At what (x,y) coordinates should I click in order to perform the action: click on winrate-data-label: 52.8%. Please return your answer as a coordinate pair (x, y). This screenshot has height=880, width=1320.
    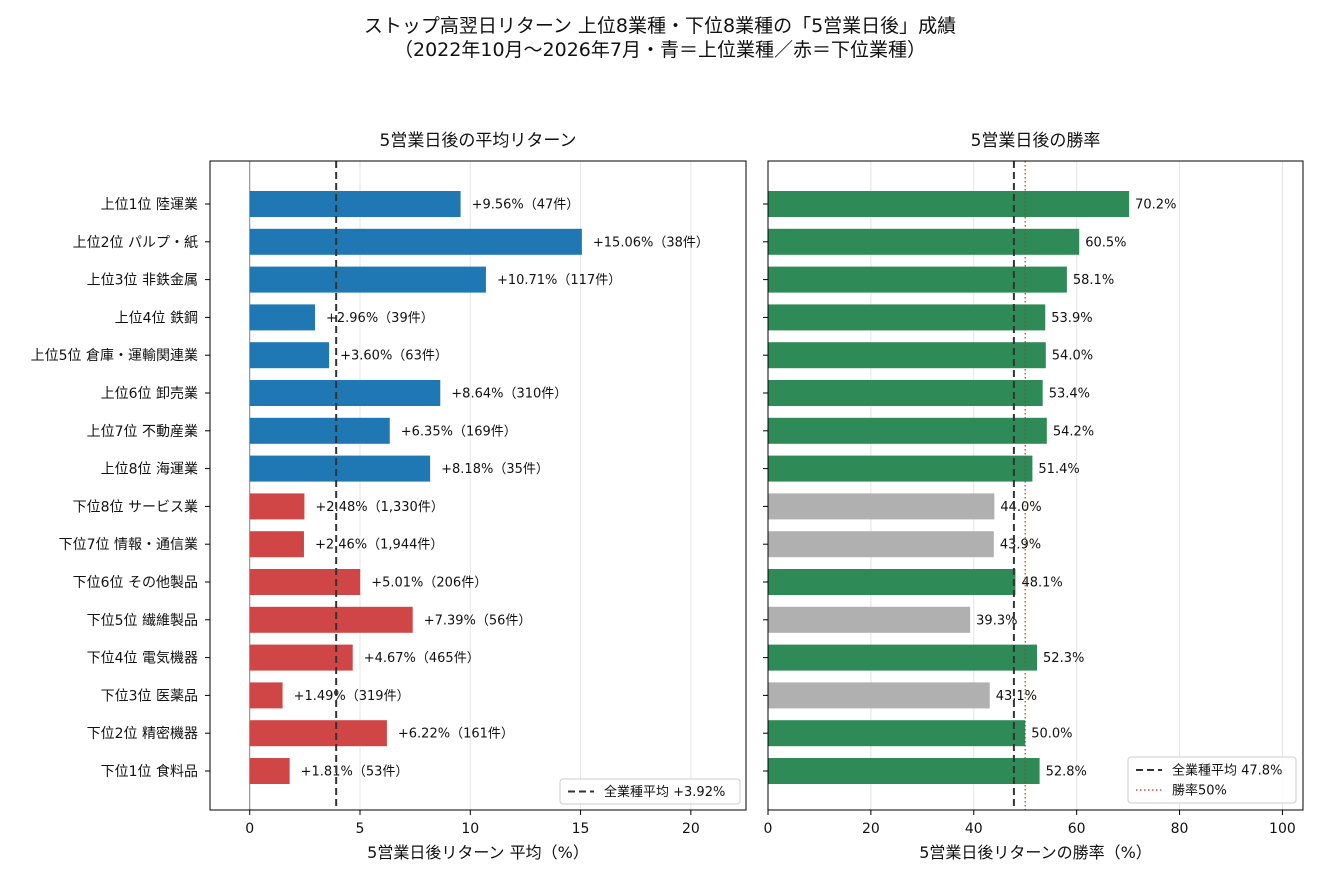
    Looking at the image, I should click on (1066, 772).